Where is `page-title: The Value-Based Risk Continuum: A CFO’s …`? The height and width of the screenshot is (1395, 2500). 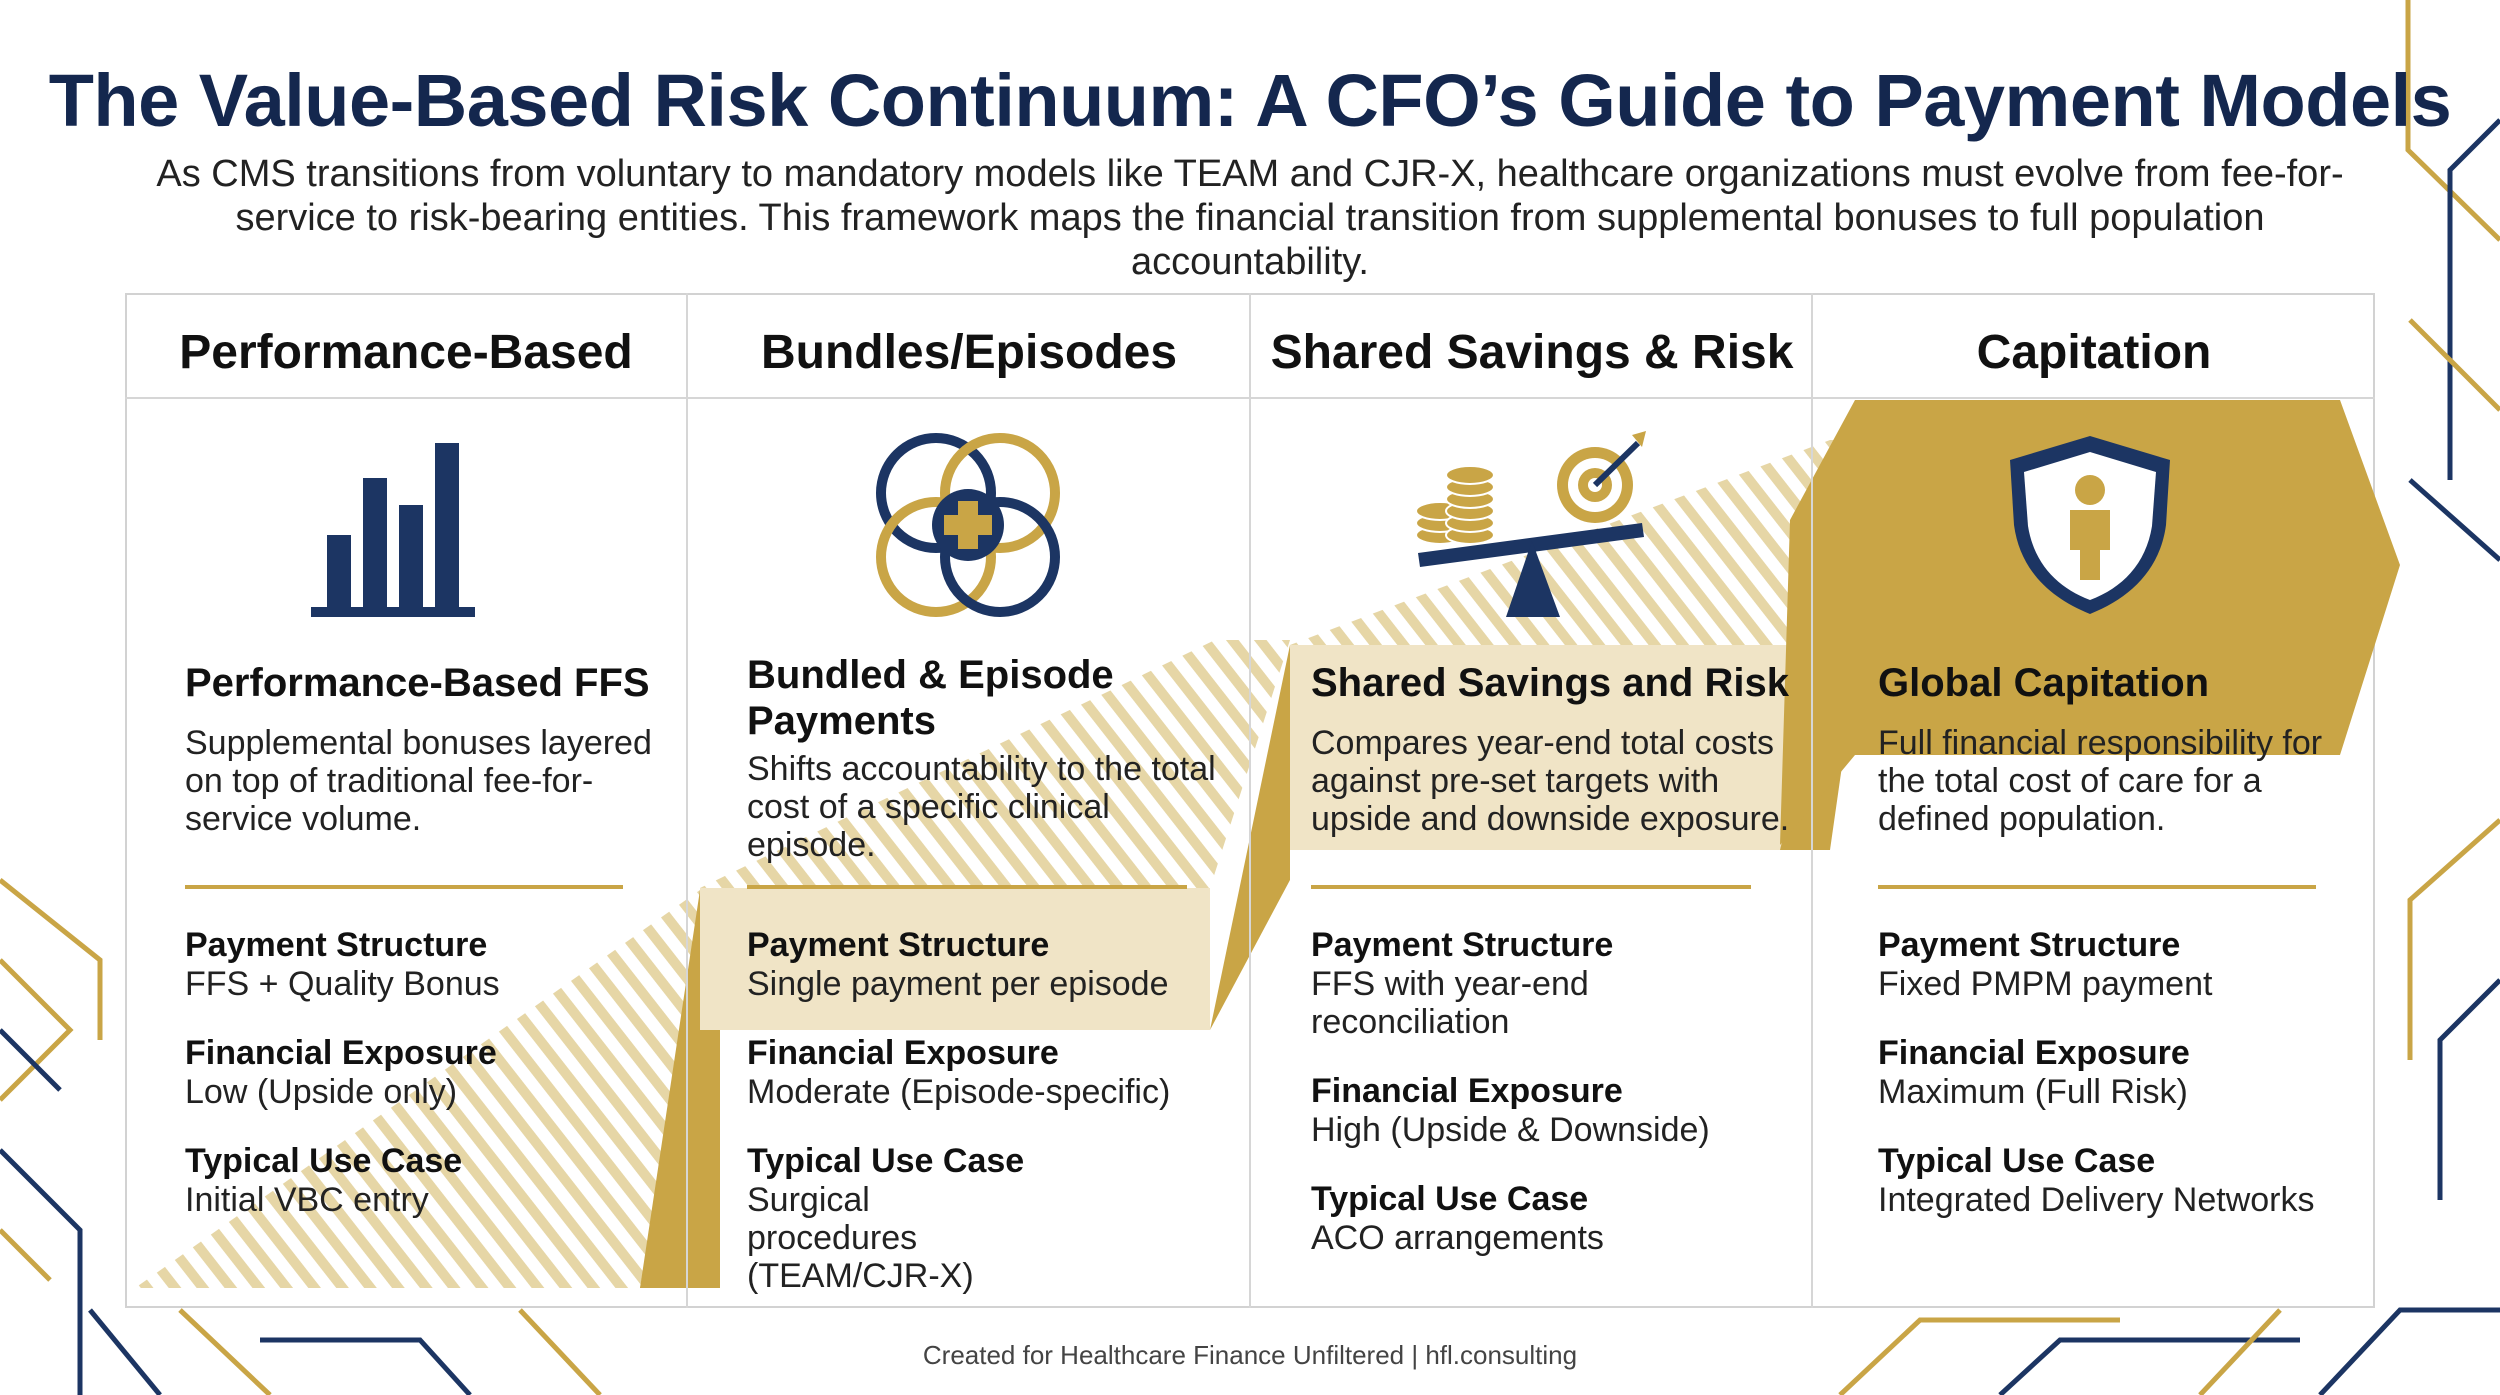 page-title: The Value-Based Risk Continuum: A CFO’s … is located at coordinates (1250, 100).